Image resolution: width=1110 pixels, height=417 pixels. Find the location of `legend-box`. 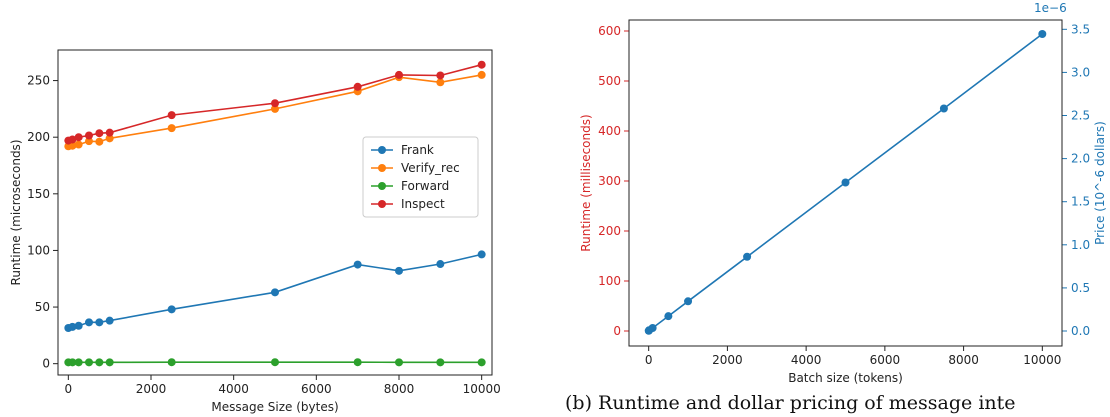

legend-box is located at coordinates (420, 177).